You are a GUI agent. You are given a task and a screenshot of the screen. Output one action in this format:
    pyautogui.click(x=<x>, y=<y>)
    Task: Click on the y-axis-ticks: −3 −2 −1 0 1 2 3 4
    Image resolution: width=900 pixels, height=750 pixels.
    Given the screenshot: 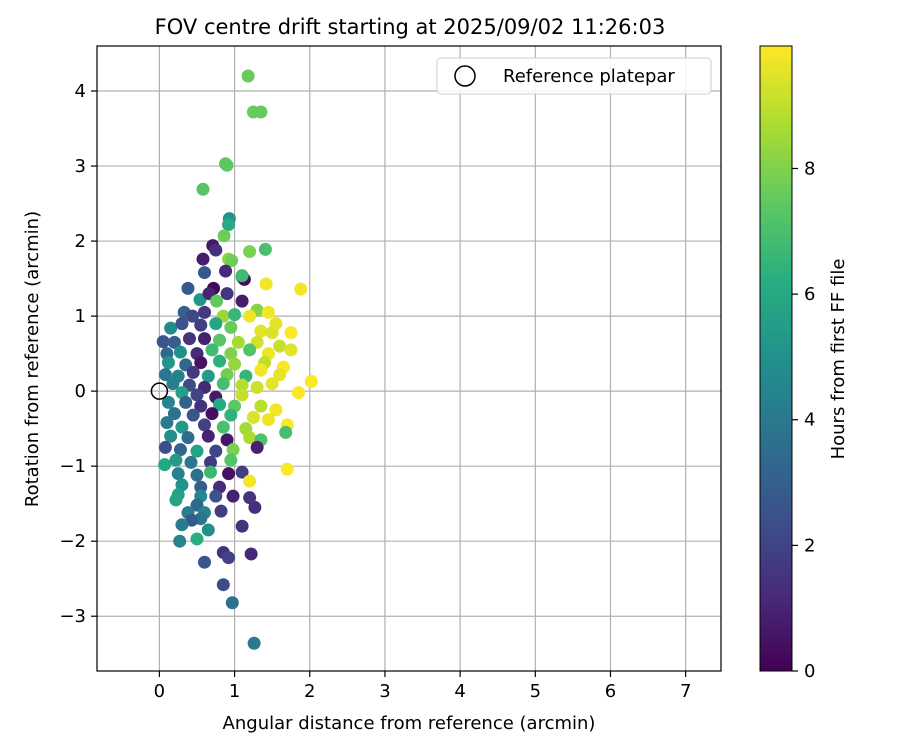 What is the action you would take?
    pyautogui.click(x=78, y=354)
    